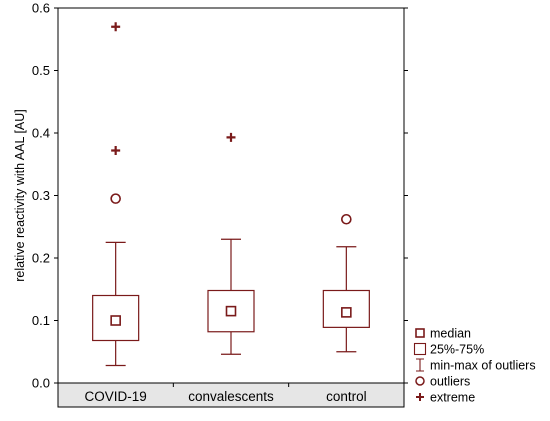  Describe the element at coordinates (41, 195) in the screenshot. I see `y-tick-label: 0.3` at that location.